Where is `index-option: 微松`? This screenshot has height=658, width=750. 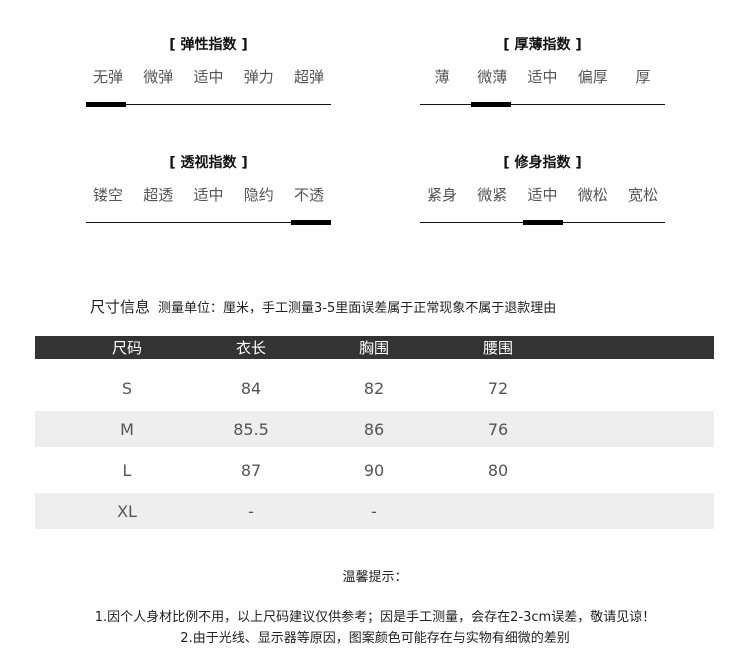
index-option: 微松 is located at coordinates (592, 195).